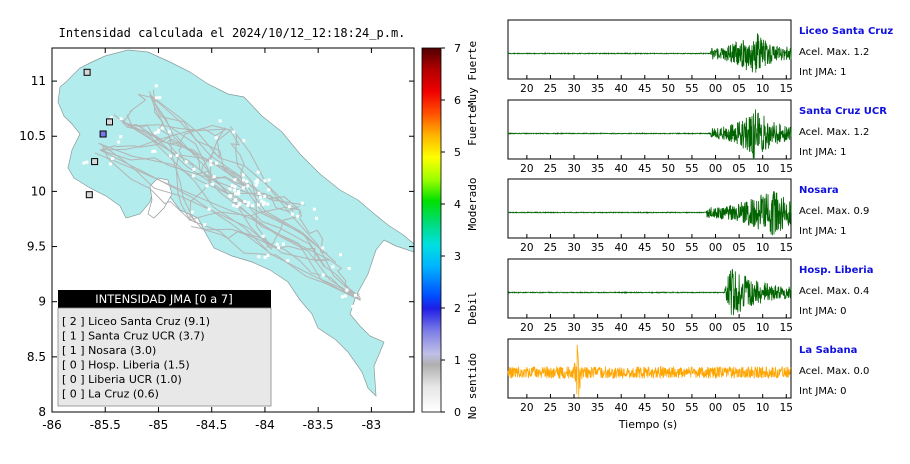 The image size is (910, 464). Describe the element at coordinates (457, 48) in the screenshot. I see `colorbar-tick-label: 7` at that location.